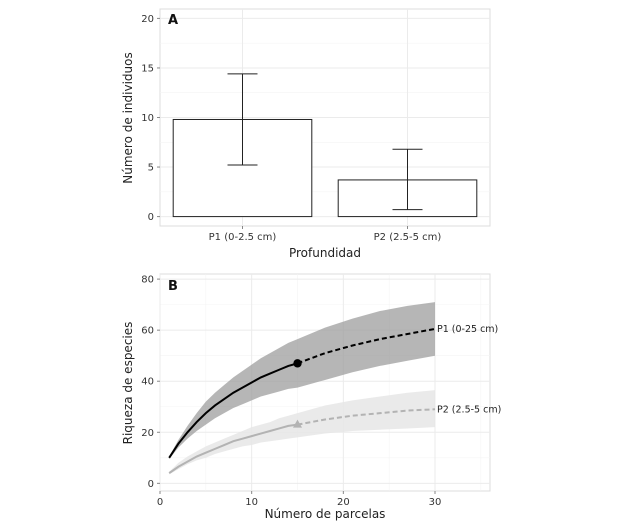 This screenshot has height=527, width=630. What do you see at coordinates (147, 19) in the screenshot?
I see `panel-a-y-tick-label: 20` at bounding box center [147, 19].